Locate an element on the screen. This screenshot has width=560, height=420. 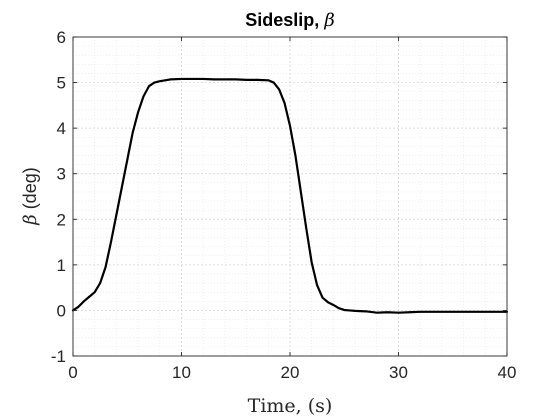
y-axis-label: β (deg) is located at coordinates (30, 196).